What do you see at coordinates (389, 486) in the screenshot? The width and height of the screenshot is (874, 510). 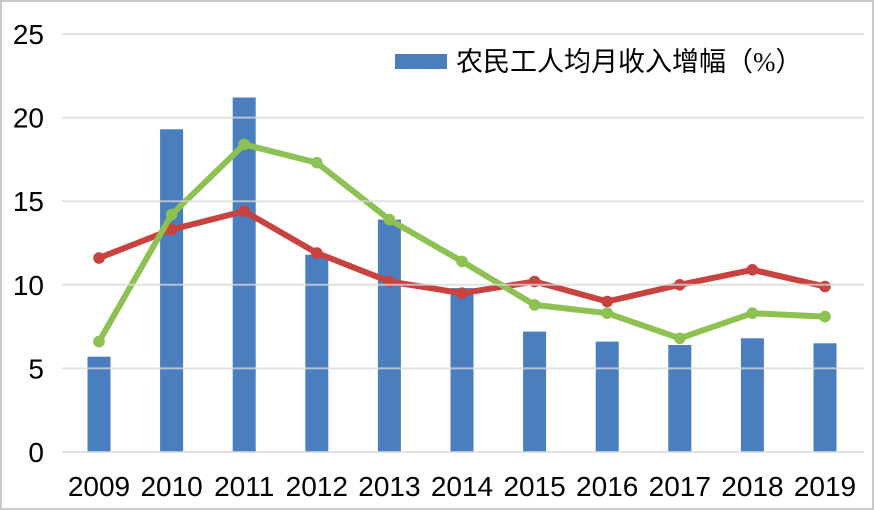 I see `x-tick-label: 2013` at bounding box center [389, 486].